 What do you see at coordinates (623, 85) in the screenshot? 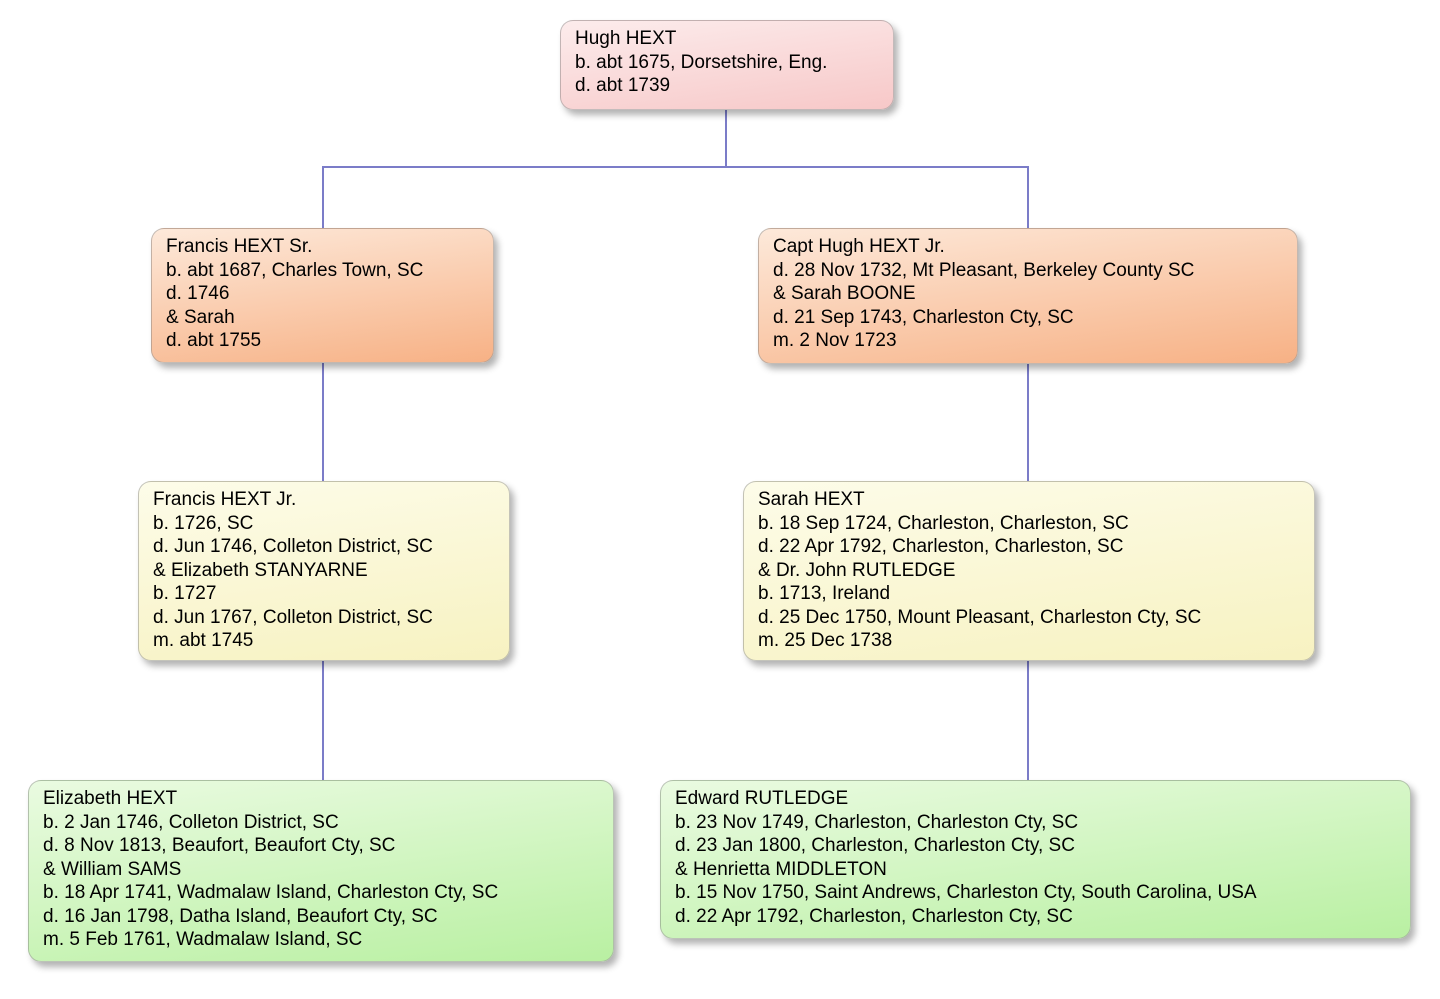
I see `person-detail-line: d. abt 1739` at bounding box center [623, 85].